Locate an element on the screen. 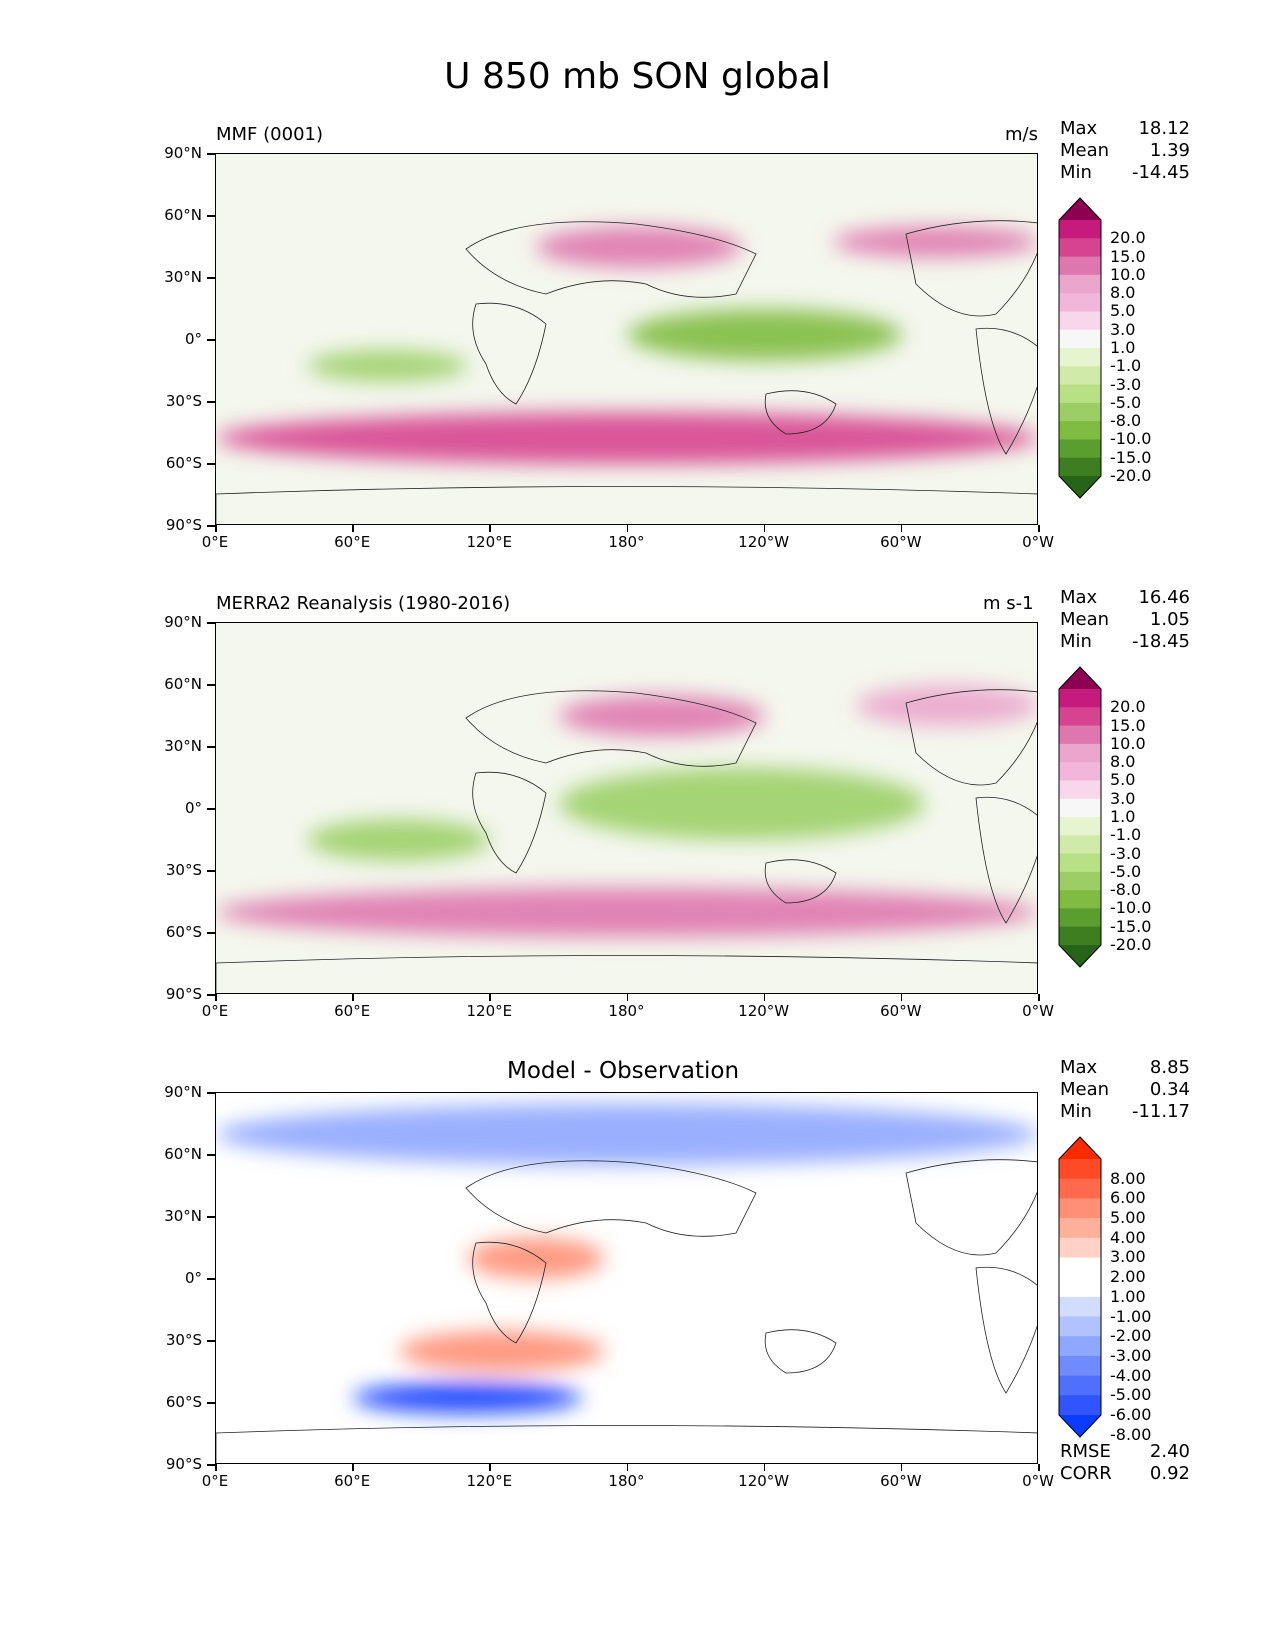 This screenshot has width=1275, height=1650. figure-title: U 850 mb SON global is located at coordinates (637, 76).